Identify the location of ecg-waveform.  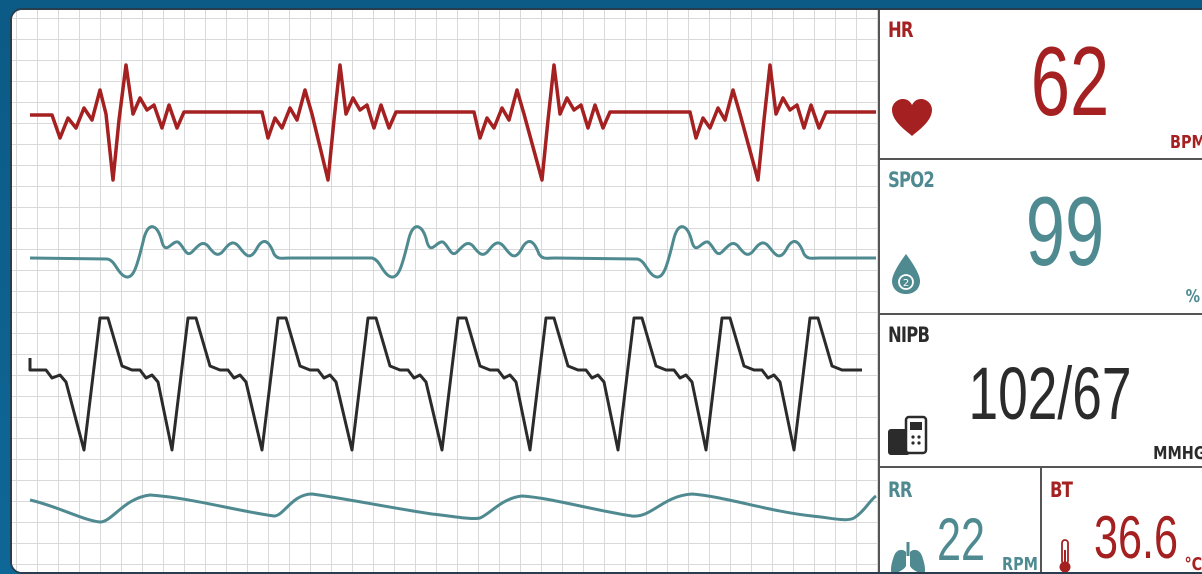
(453, 122).